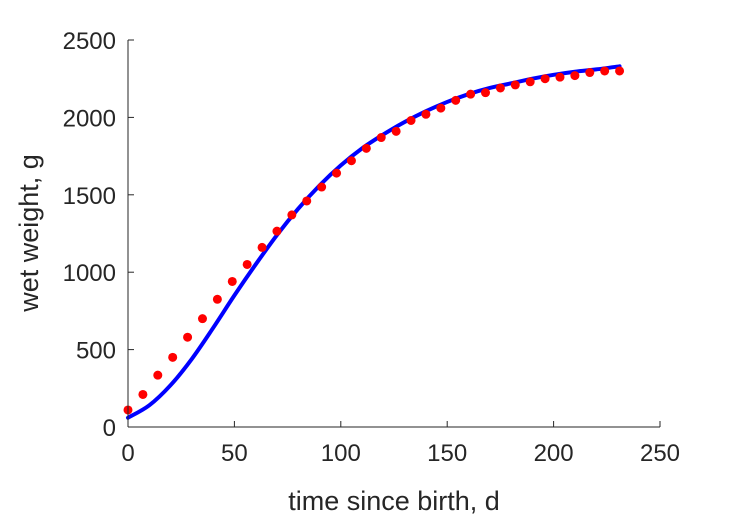 This screenshot has height=521, width=729. What do you see at coordinates (447, 453) in the screenshot?
I see `x-tick-label: 150` at bounding box center [447, 453].